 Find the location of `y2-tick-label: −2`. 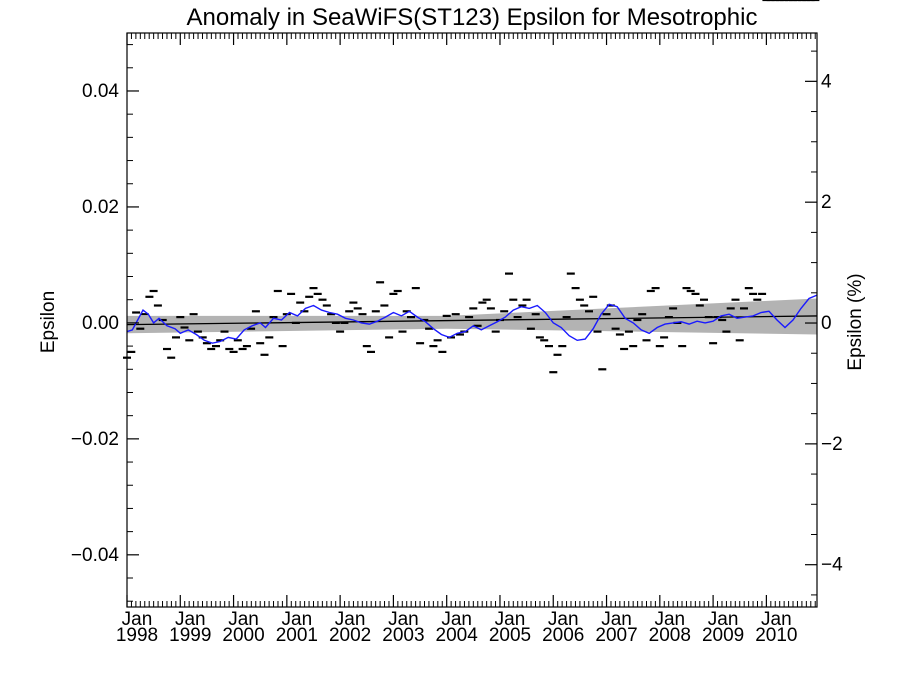

y2-tick-label: −2 is located at coordinates (832, 444).